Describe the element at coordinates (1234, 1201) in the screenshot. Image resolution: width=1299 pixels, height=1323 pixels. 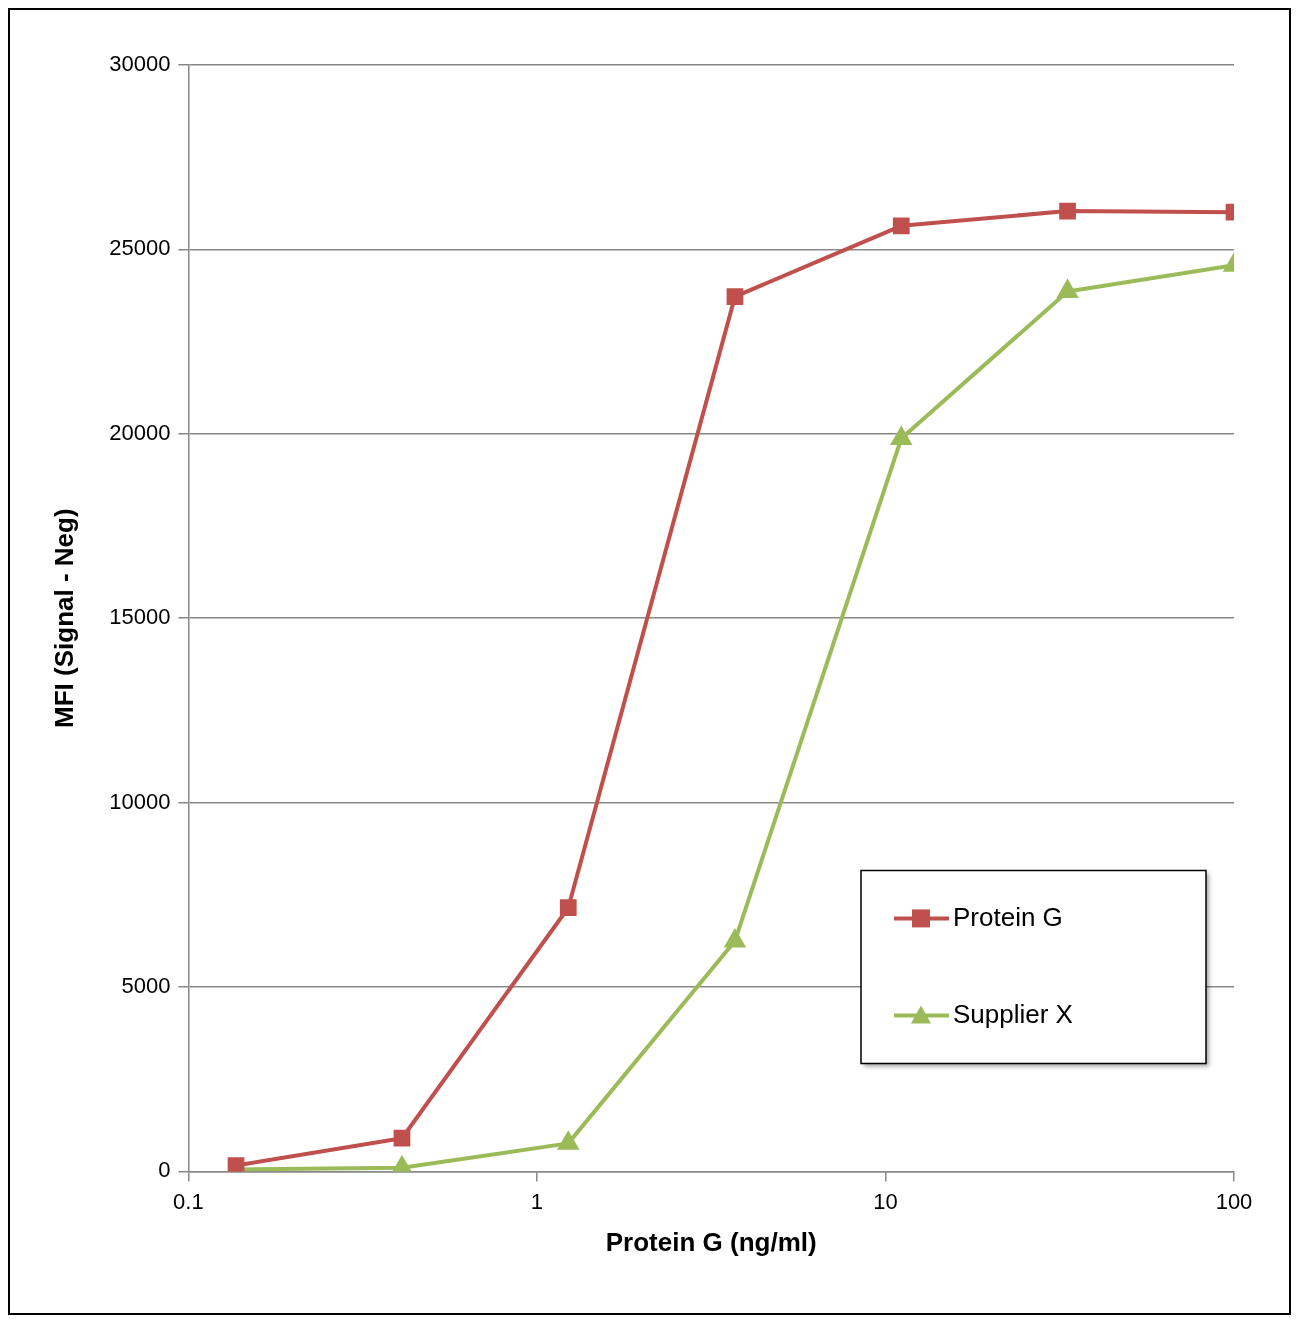
I see `x-tick-label: 100` at that location.